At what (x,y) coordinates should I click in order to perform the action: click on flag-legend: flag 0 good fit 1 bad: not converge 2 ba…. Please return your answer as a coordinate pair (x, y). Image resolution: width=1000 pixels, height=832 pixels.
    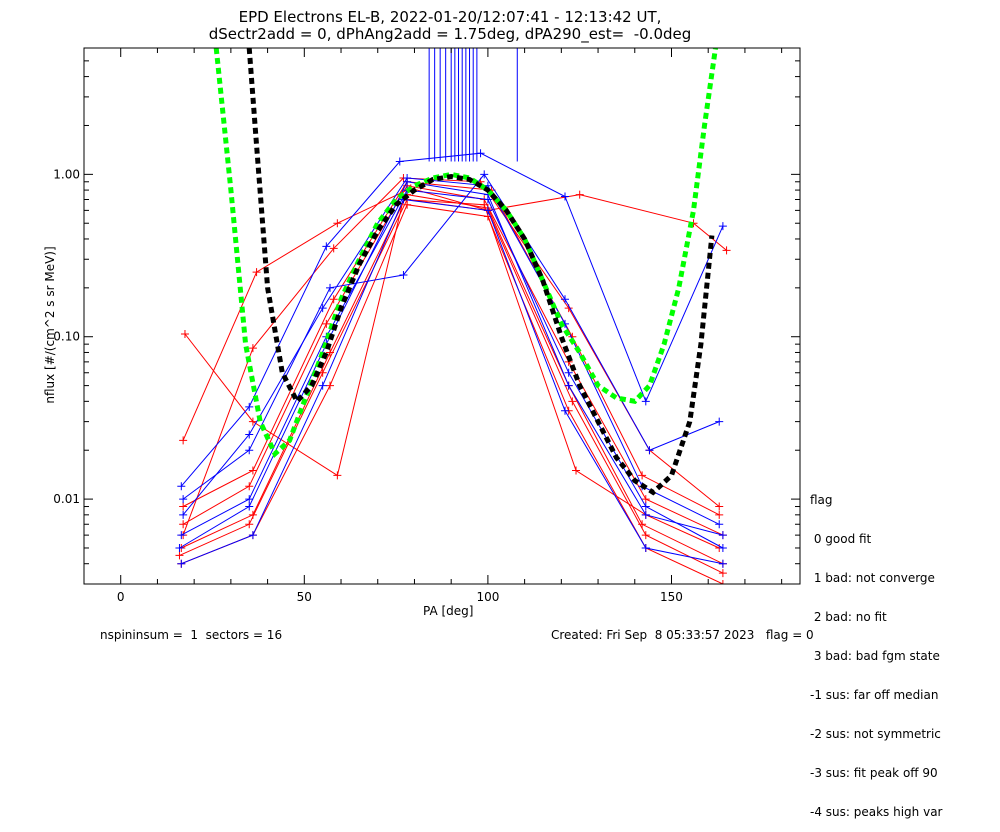
    Looking at the image, I should click on (876, 650).